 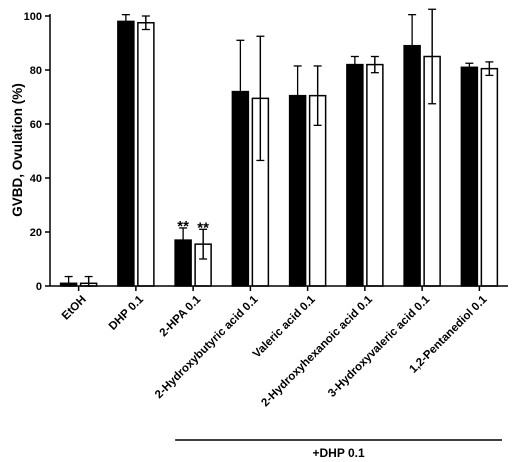 I want to click on x-tick-label: 3-Hydroxyvaleric acid 0.1, so click(x=379, y=346).